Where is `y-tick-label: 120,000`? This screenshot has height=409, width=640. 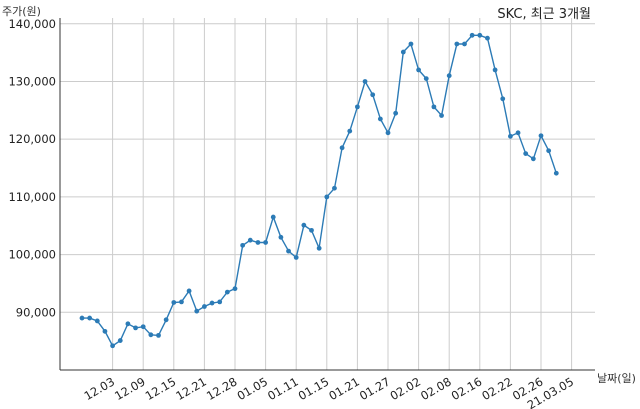 y-tick-label: 120,000 is located at coordinates (32, 139).